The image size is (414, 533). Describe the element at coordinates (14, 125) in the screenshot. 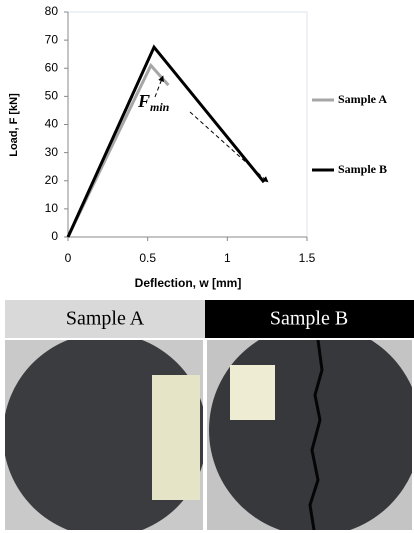

I see `y-axis-title: Load, F [kN]` at that location.